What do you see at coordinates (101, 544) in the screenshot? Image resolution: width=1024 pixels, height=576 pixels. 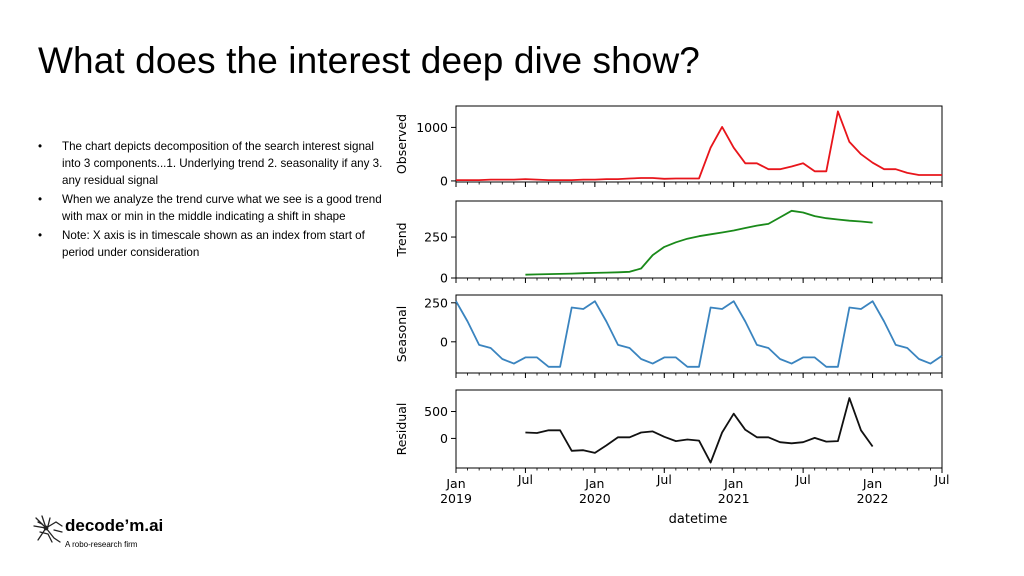 I see `logo-tagline: A robo-research firm` at bounding box center [101, 544].